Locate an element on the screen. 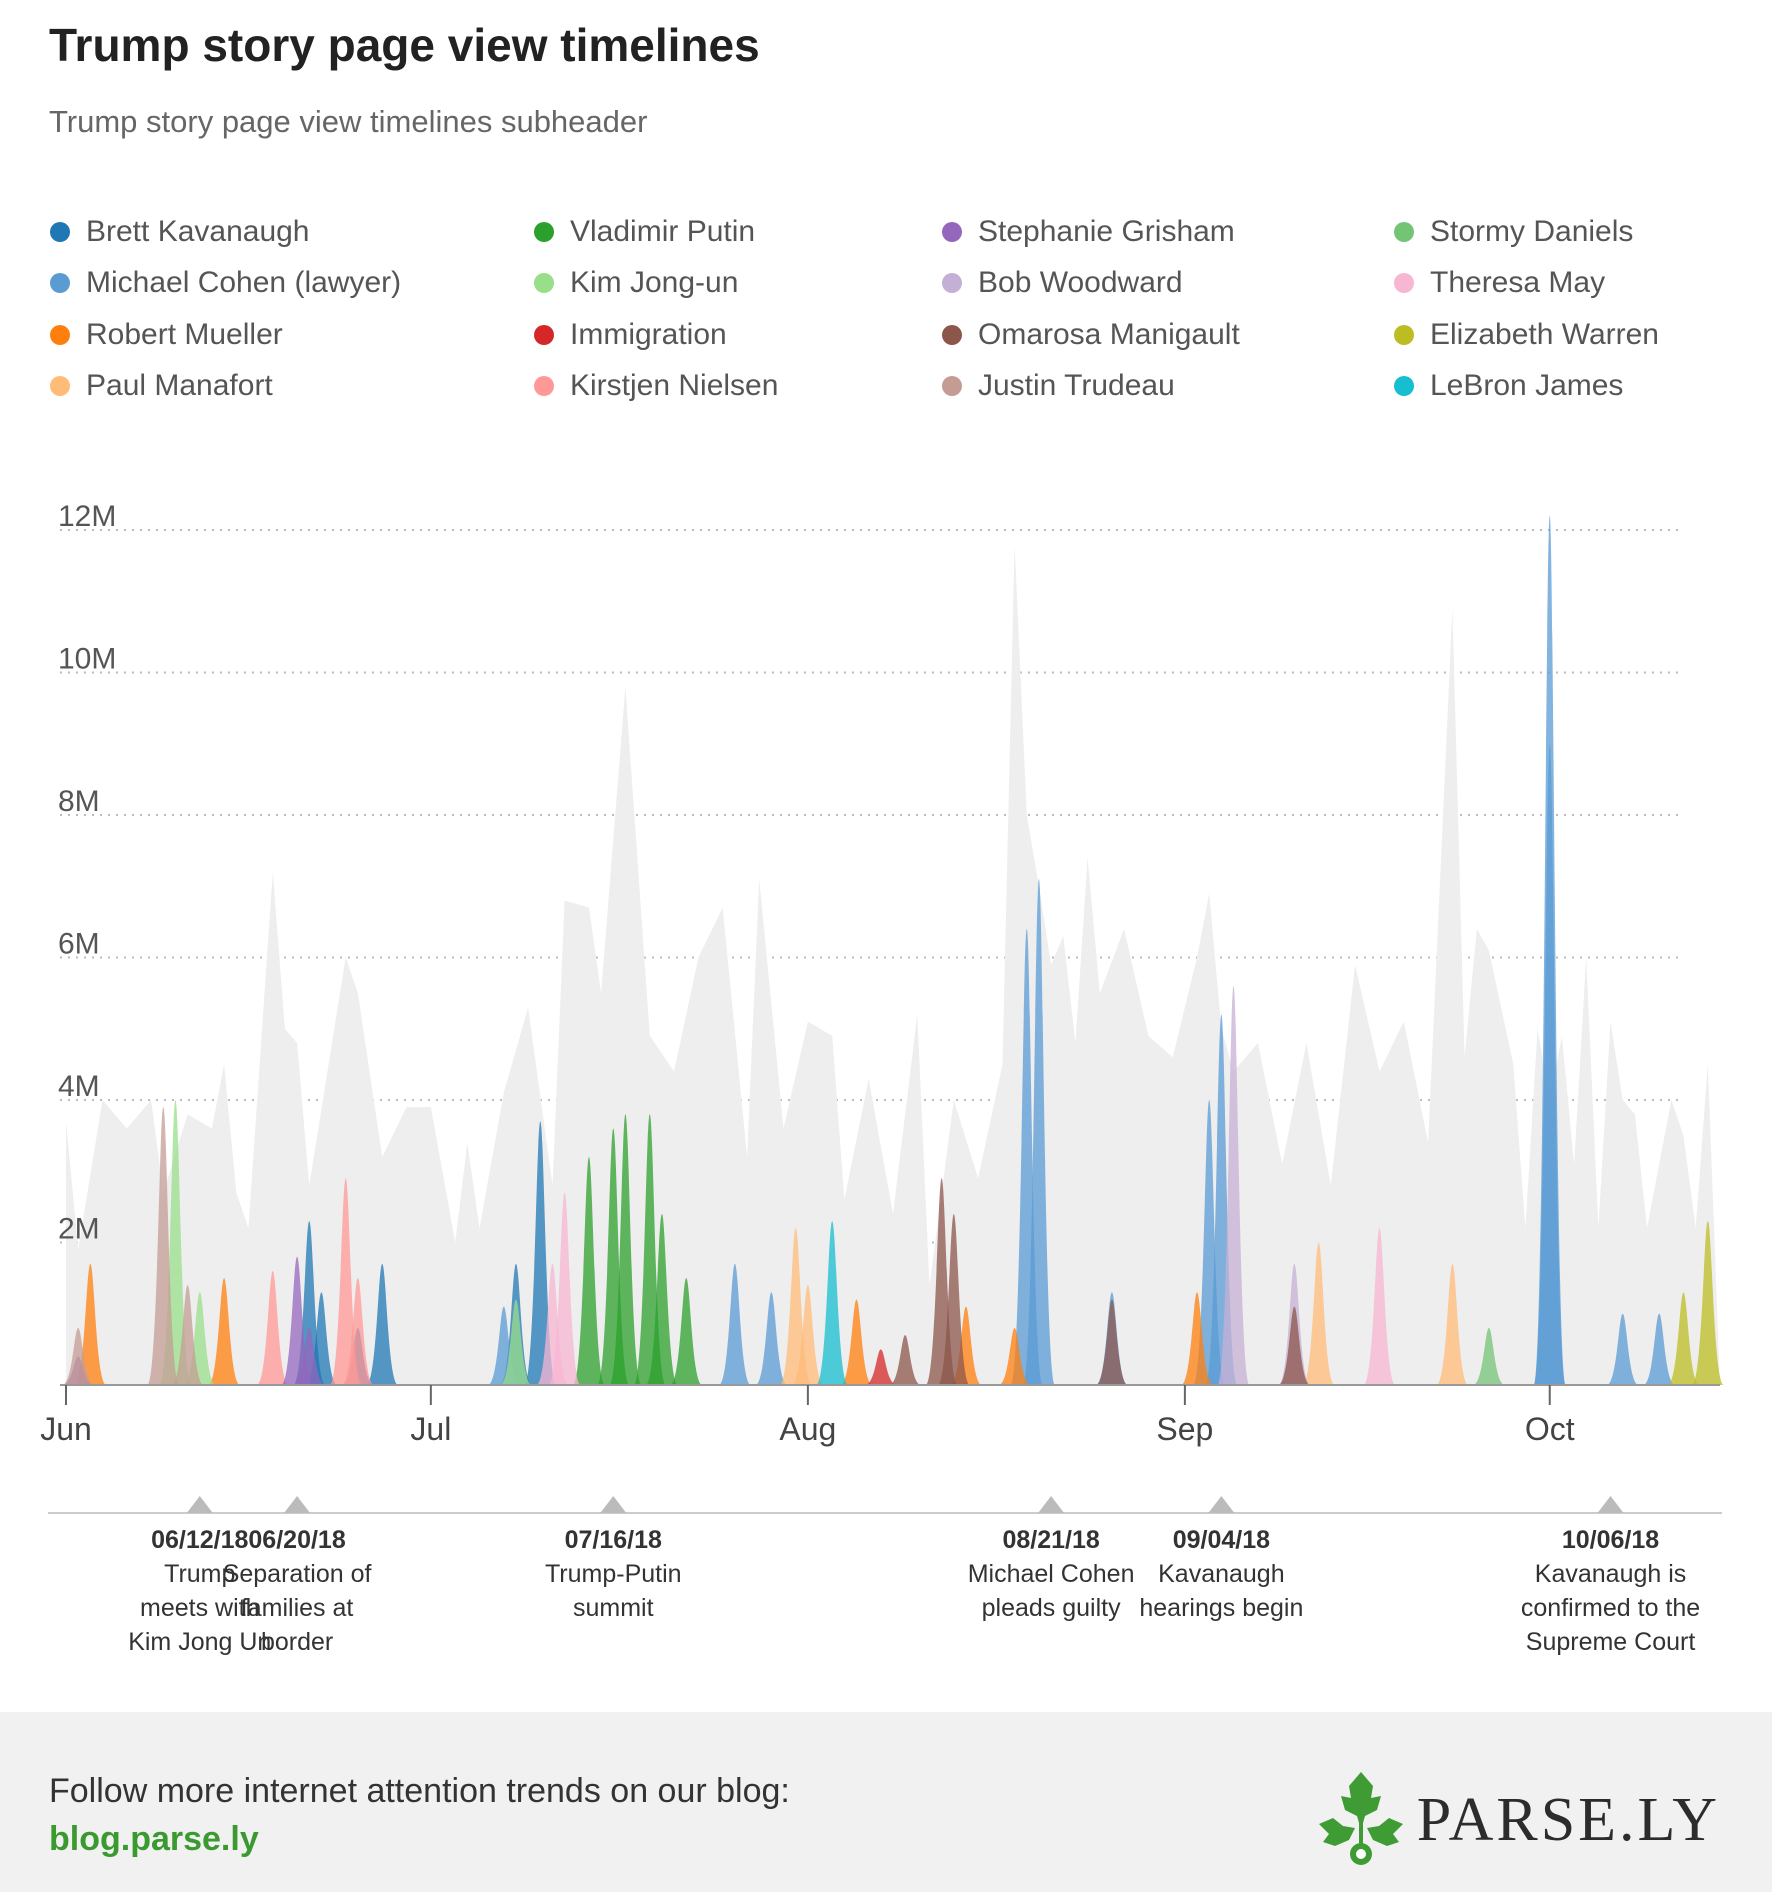  event-label: Michael Cohen pleads guilty is located at coordinates (1051, 1591).